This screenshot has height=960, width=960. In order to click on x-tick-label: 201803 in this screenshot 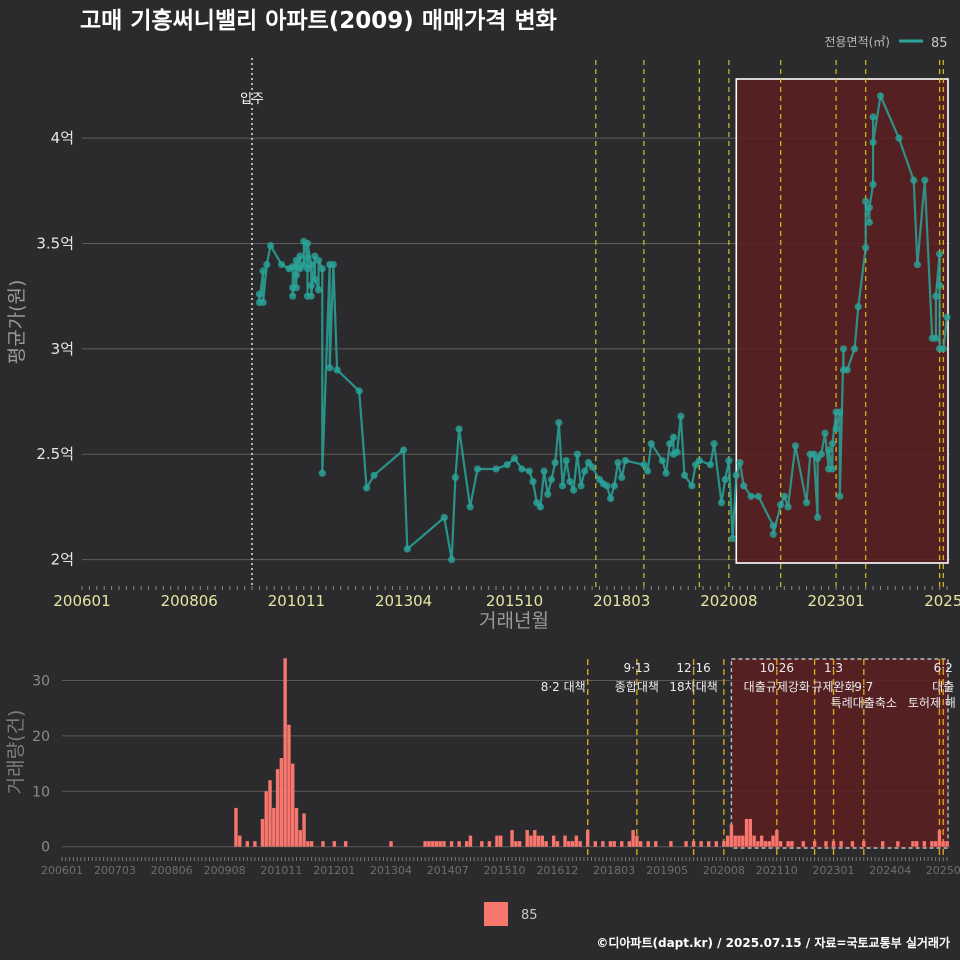, I will do `click(621, 601)`.